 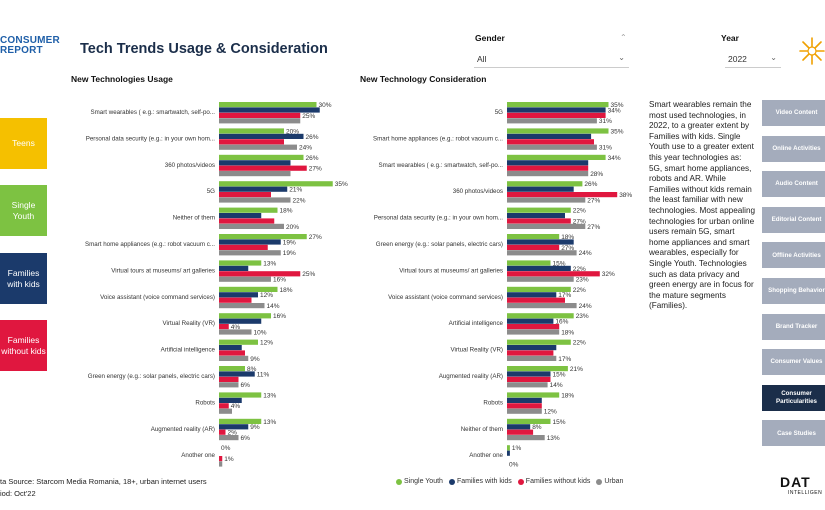 What do you see at coordinates (793, 219) in the screenshot?
I see `nav-button-editorial-content: Editorial Content` at bounding box center [793, 219].